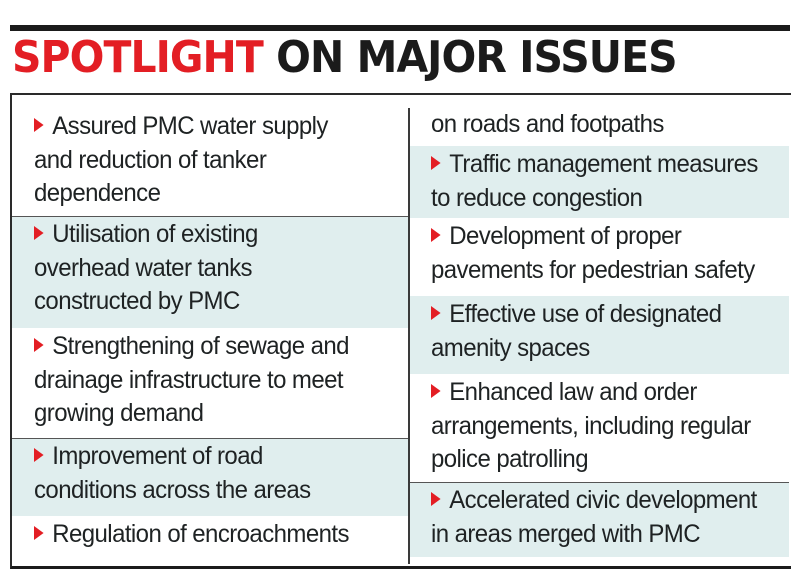 The image size is (800, 582). Describe the element at coordinates (119, 413) in the screenshot. I see `issue-text: growing demand` at that location.